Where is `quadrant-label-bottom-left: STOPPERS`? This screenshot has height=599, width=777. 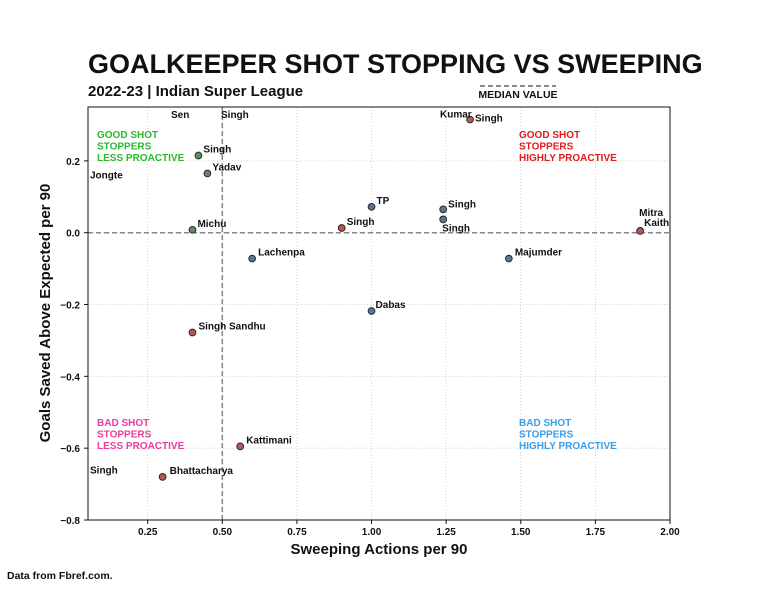
quadrant-label-bottom-left: STOPPERS is located at coordinates (124, 435).